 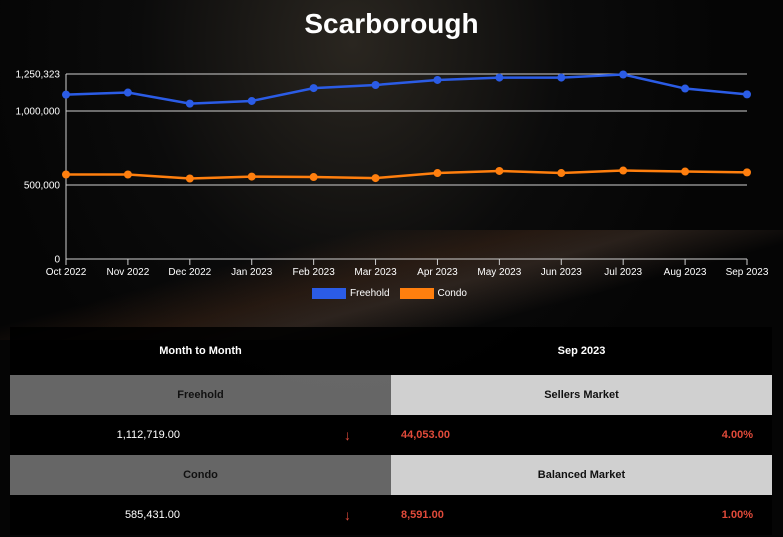 I want to click on series-line-condo, so click(x=407, y=174).